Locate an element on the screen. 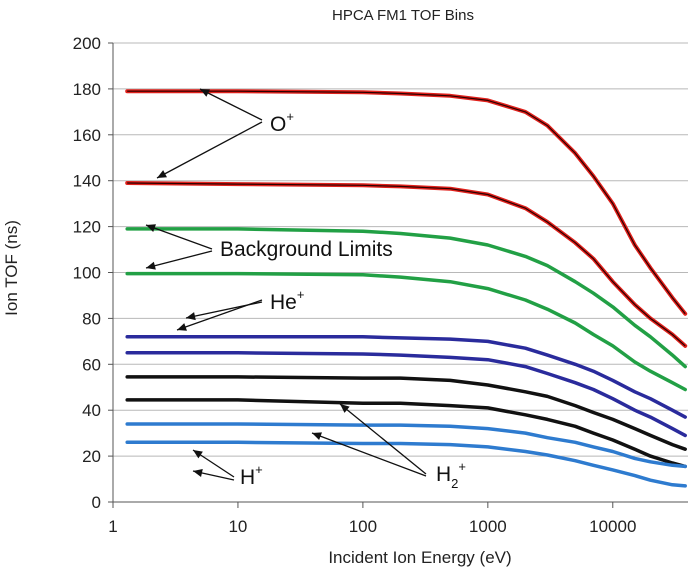  background-limits-label: Background Limits is located at coordinates (306, 249).